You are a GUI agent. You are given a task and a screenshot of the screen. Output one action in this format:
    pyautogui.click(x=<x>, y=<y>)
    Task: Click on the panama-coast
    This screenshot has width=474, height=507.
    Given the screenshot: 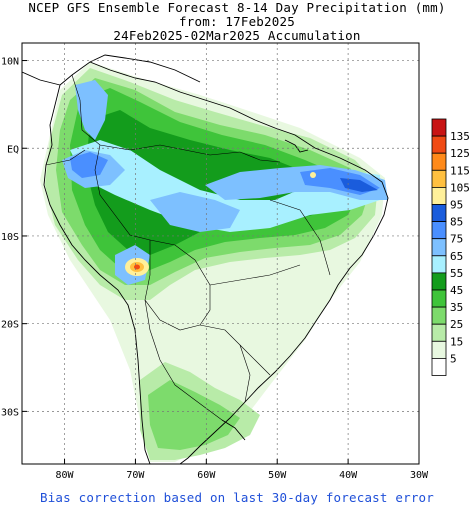 What is the action you would take?
    pyautogui.click(x=41, y=78)
    